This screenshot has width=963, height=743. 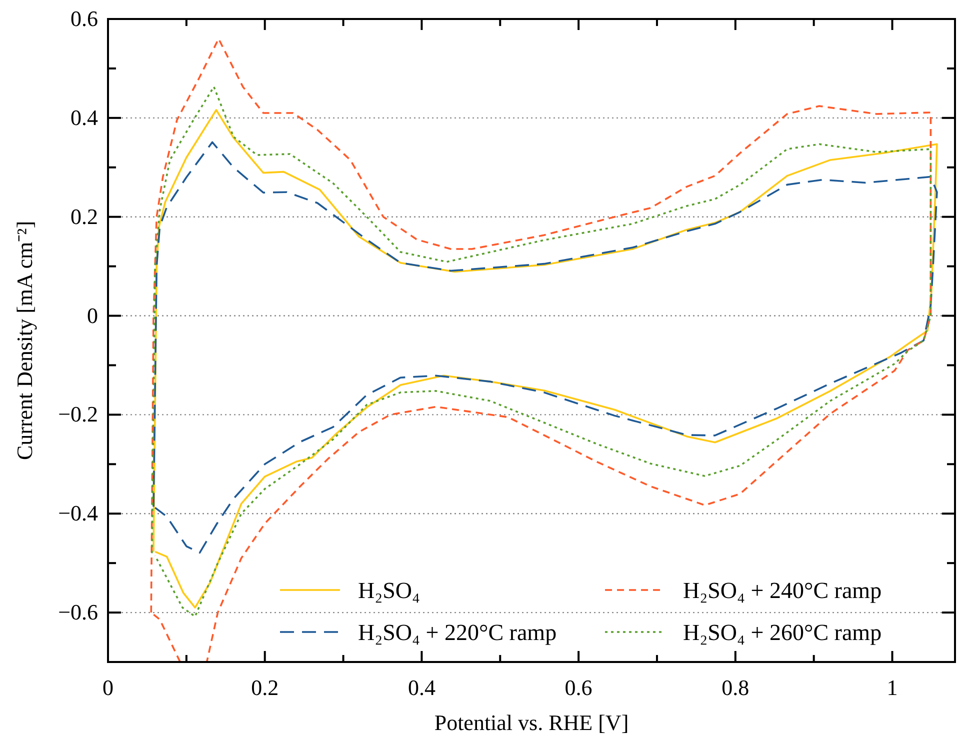 I want to click on x-tick-label: 0.2, so click(x=265, y=687).